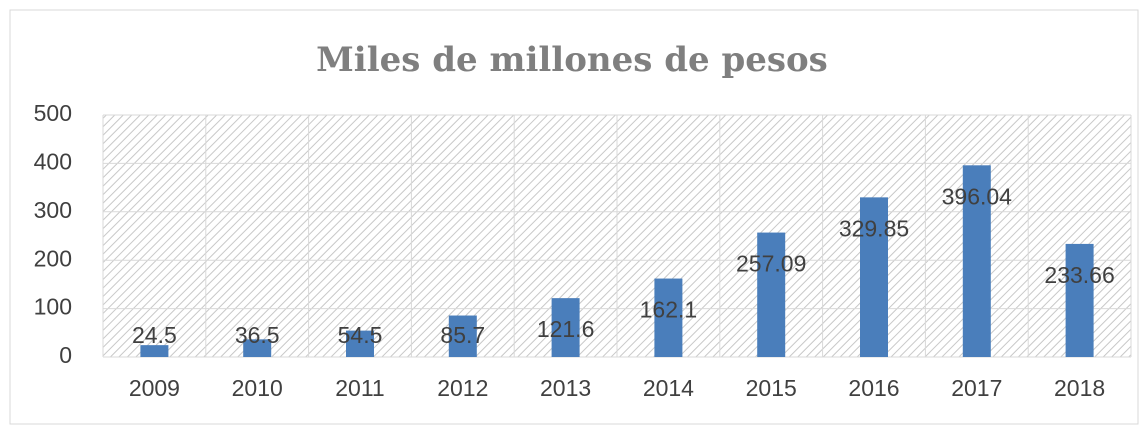 Image resolution: width=1143 pixels, height=428 pixels. What do you see at coordinates (257, 388) in the screenshot?
I see `x-tick-label: 2010` at bounding box center [257, 388].